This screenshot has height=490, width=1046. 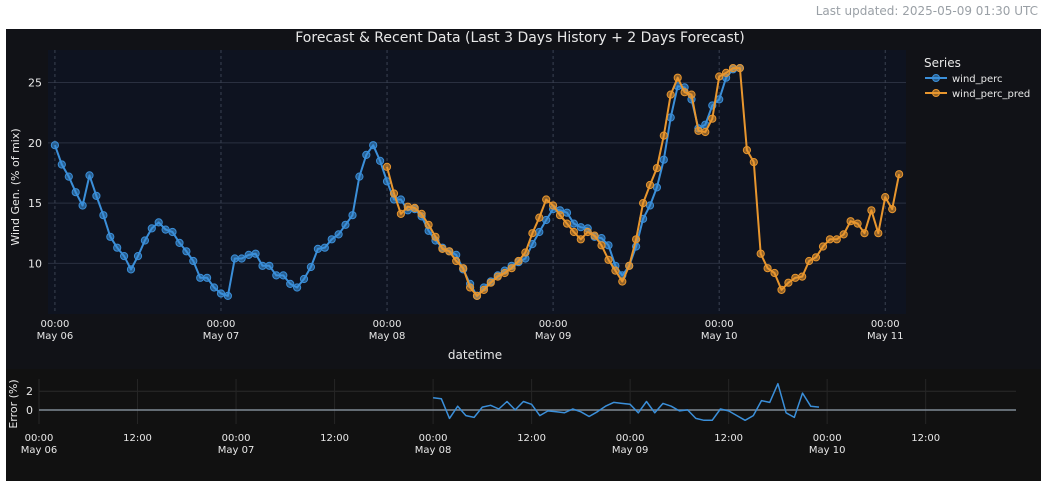 I want to click on y-tick-label: 2, so click(x=29, y=391).